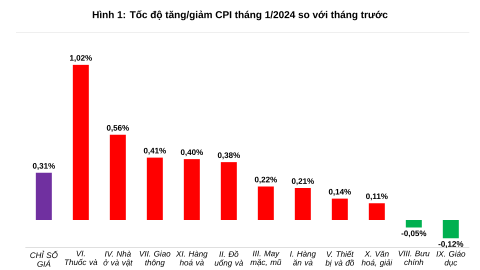  Describe the element at coordinates (339, 258) in the screenshot. I see `x-tick-label: V. Thiết bị và đồ` at that location.